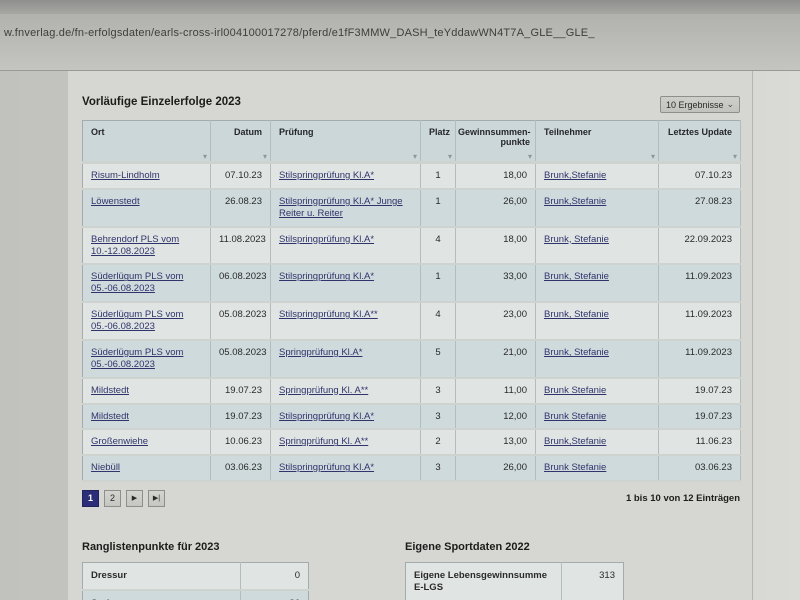 The image size is (800, 600). Describe the element at coordinates (438, 391) in the screenshot. I see `platz-cell: 3` at that location.